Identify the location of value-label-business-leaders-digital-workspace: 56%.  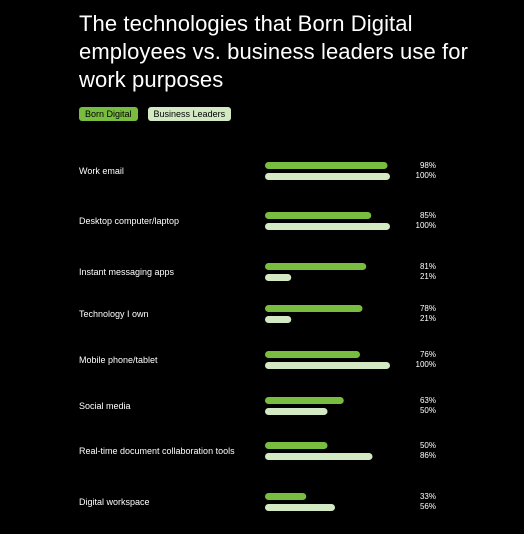
(427, 506).